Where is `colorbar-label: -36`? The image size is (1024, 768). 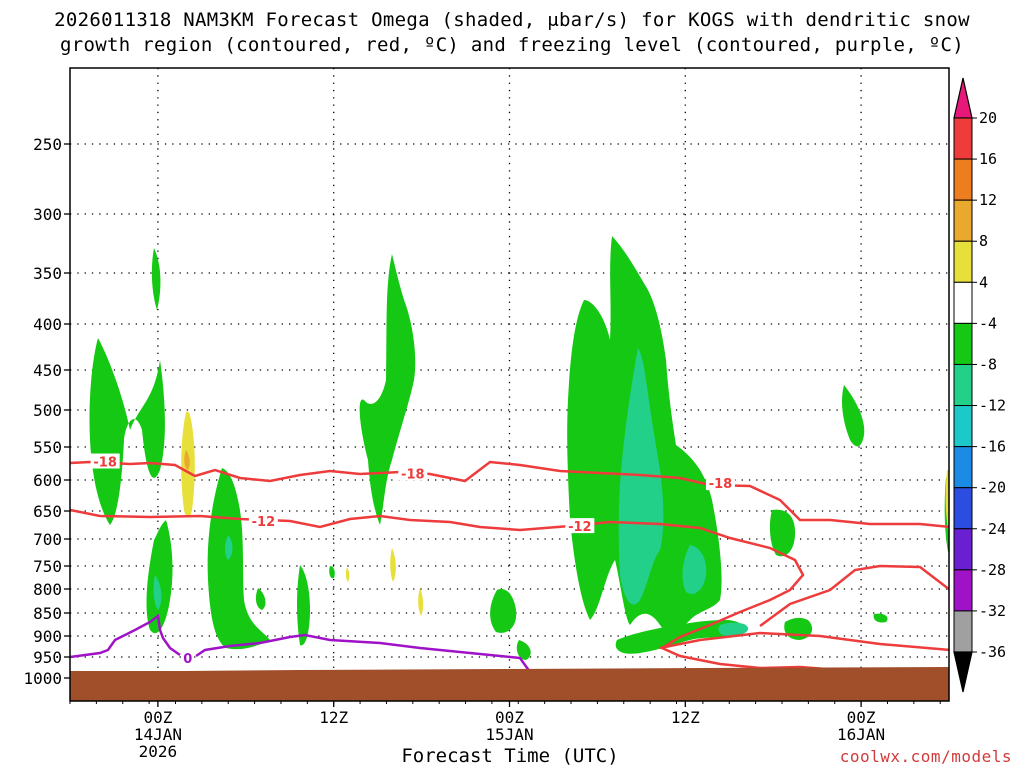 colorbar-label: -36 is located at coordinates (992, 652).